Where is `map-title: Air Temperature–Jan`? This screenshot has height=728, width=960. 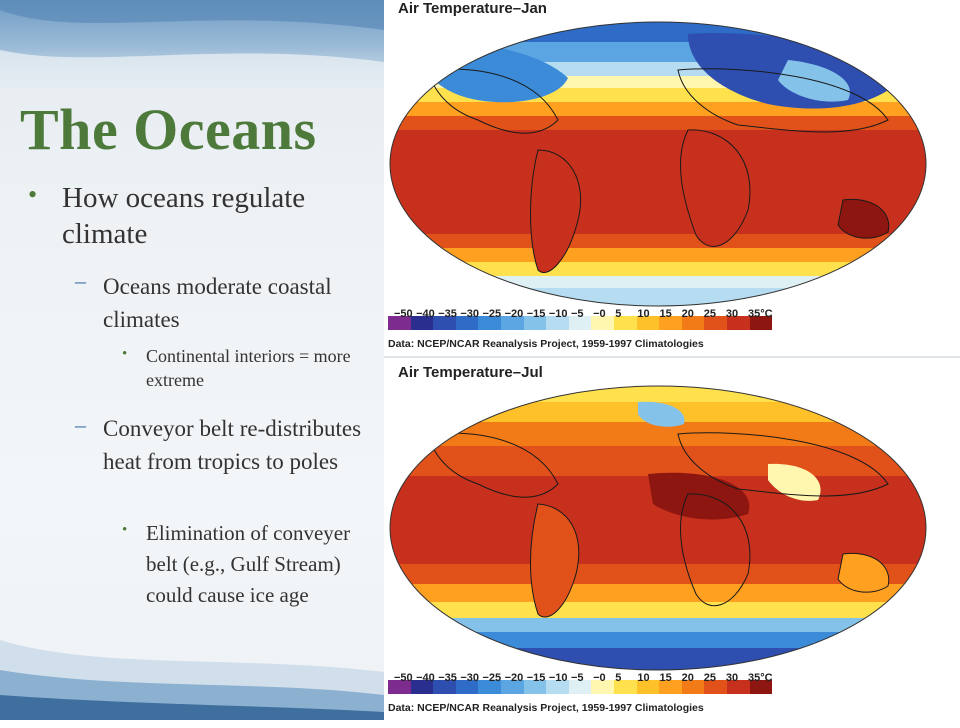
map-title: Air Temperature–Jan is located at coordinates (472, 8).